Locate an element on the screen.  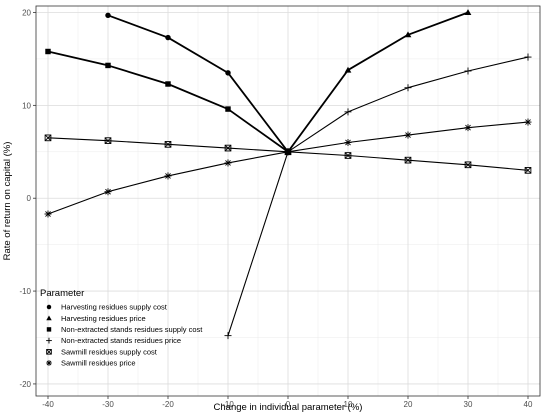
x-tick-label: -40 is located at coordinates (48, 404).